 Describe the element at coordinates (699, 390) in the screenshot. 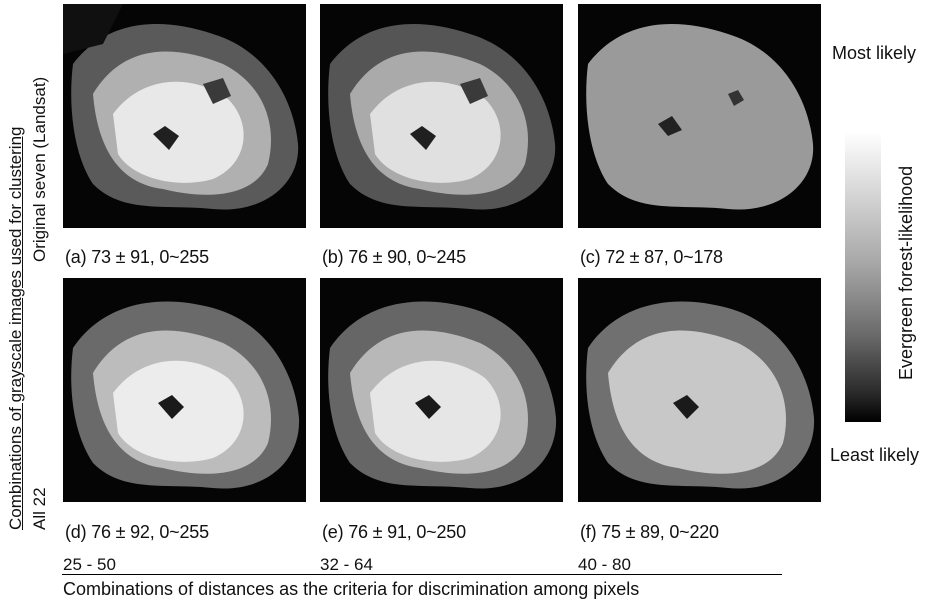

I see `panel-f-image` at that location.